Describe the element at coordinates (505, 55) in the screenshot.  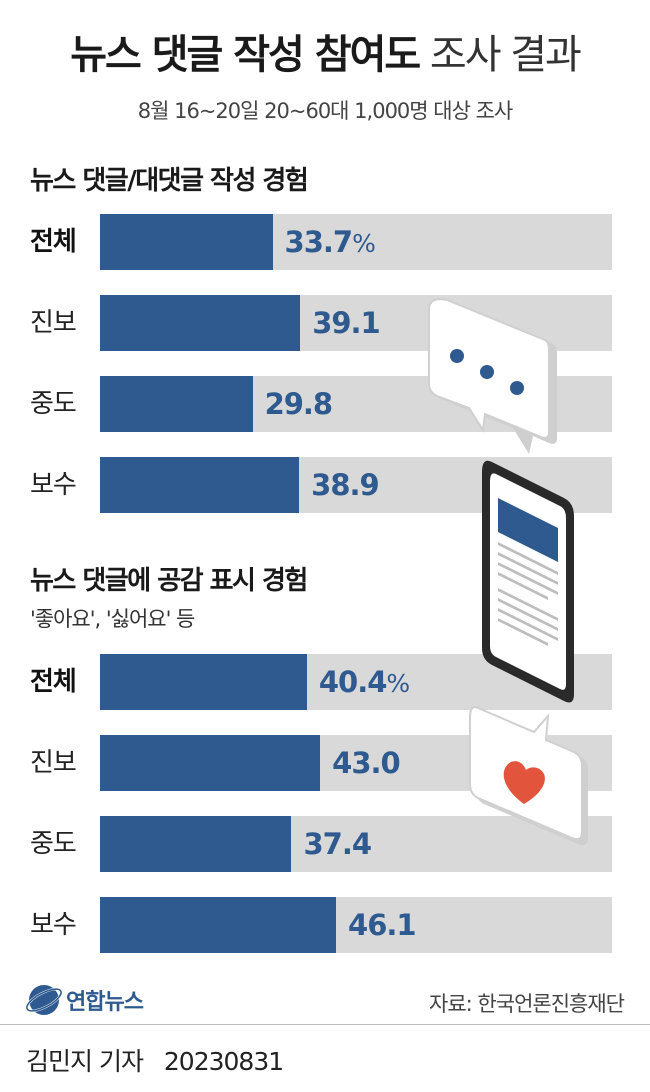
I see `title-light: 조사 결과` at that location.